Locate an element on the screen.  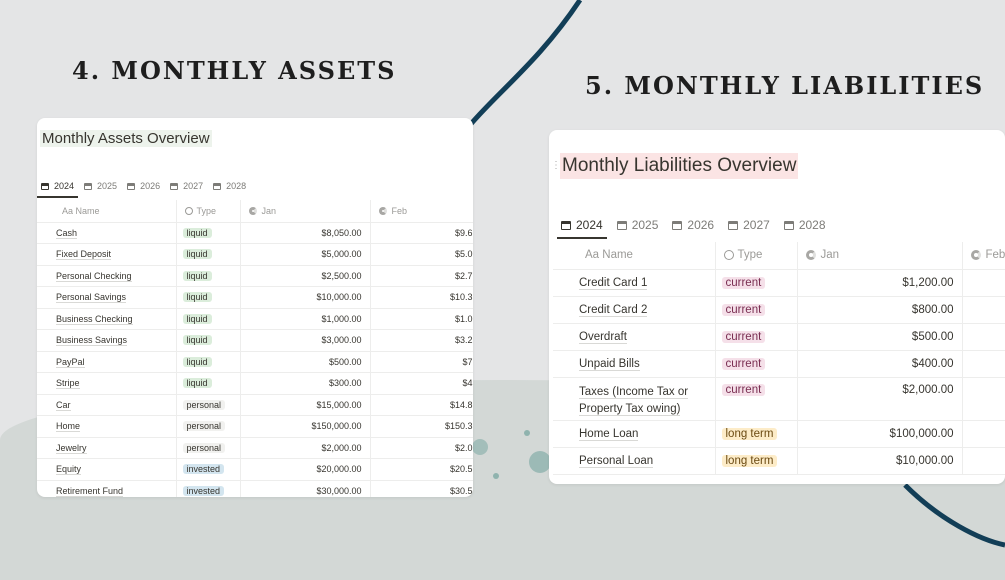
row-name: Credit Card 2 is located at coordinates (613, 310).